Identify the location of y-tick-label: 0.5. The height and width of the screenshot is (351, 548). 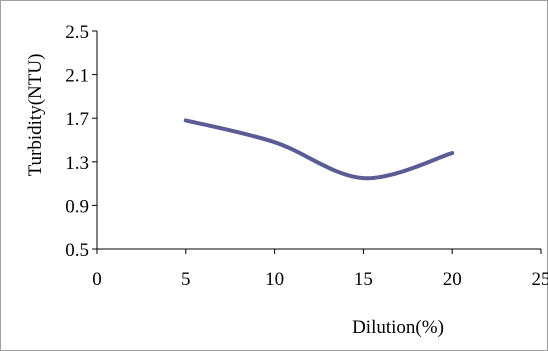
(77, 250).